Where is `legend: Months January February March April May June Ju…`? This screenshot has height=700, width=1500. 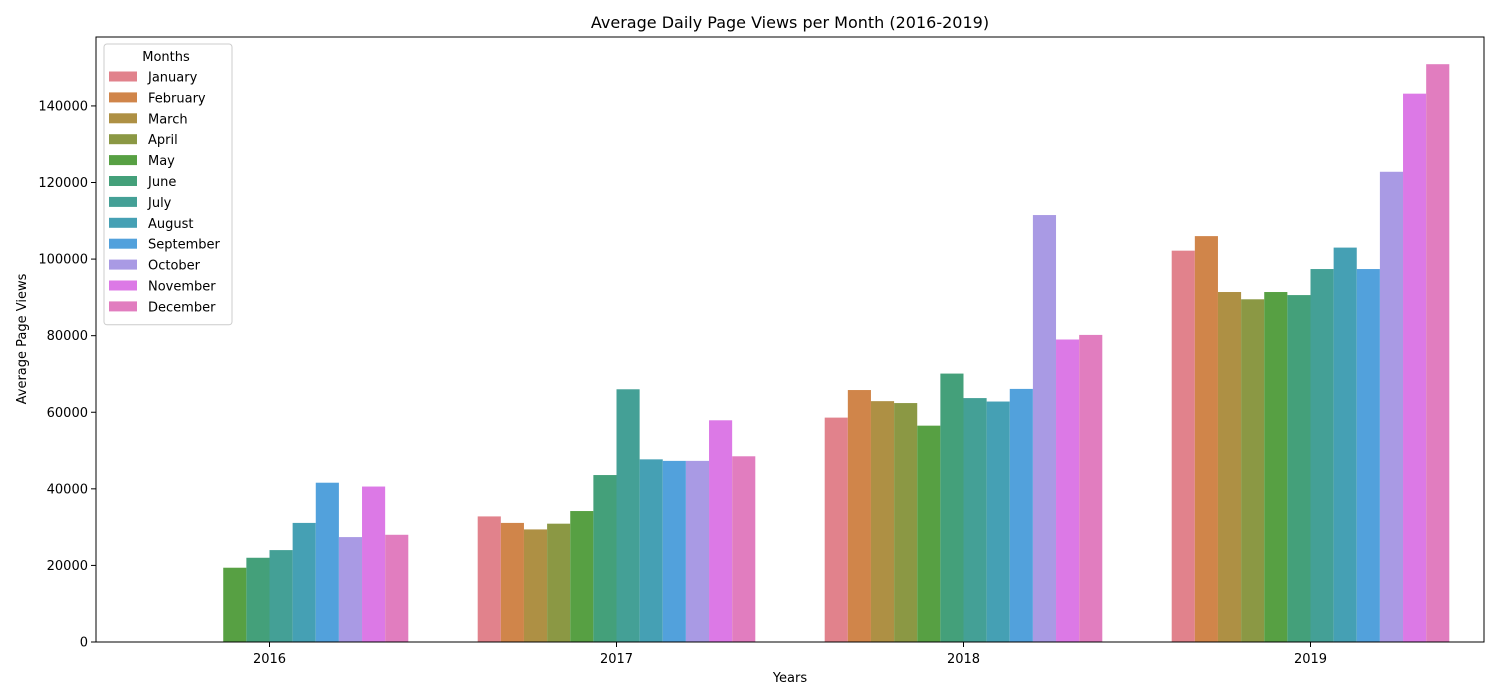
legend: Months January February March April May June Ju… is located at coordinates (168, 184).